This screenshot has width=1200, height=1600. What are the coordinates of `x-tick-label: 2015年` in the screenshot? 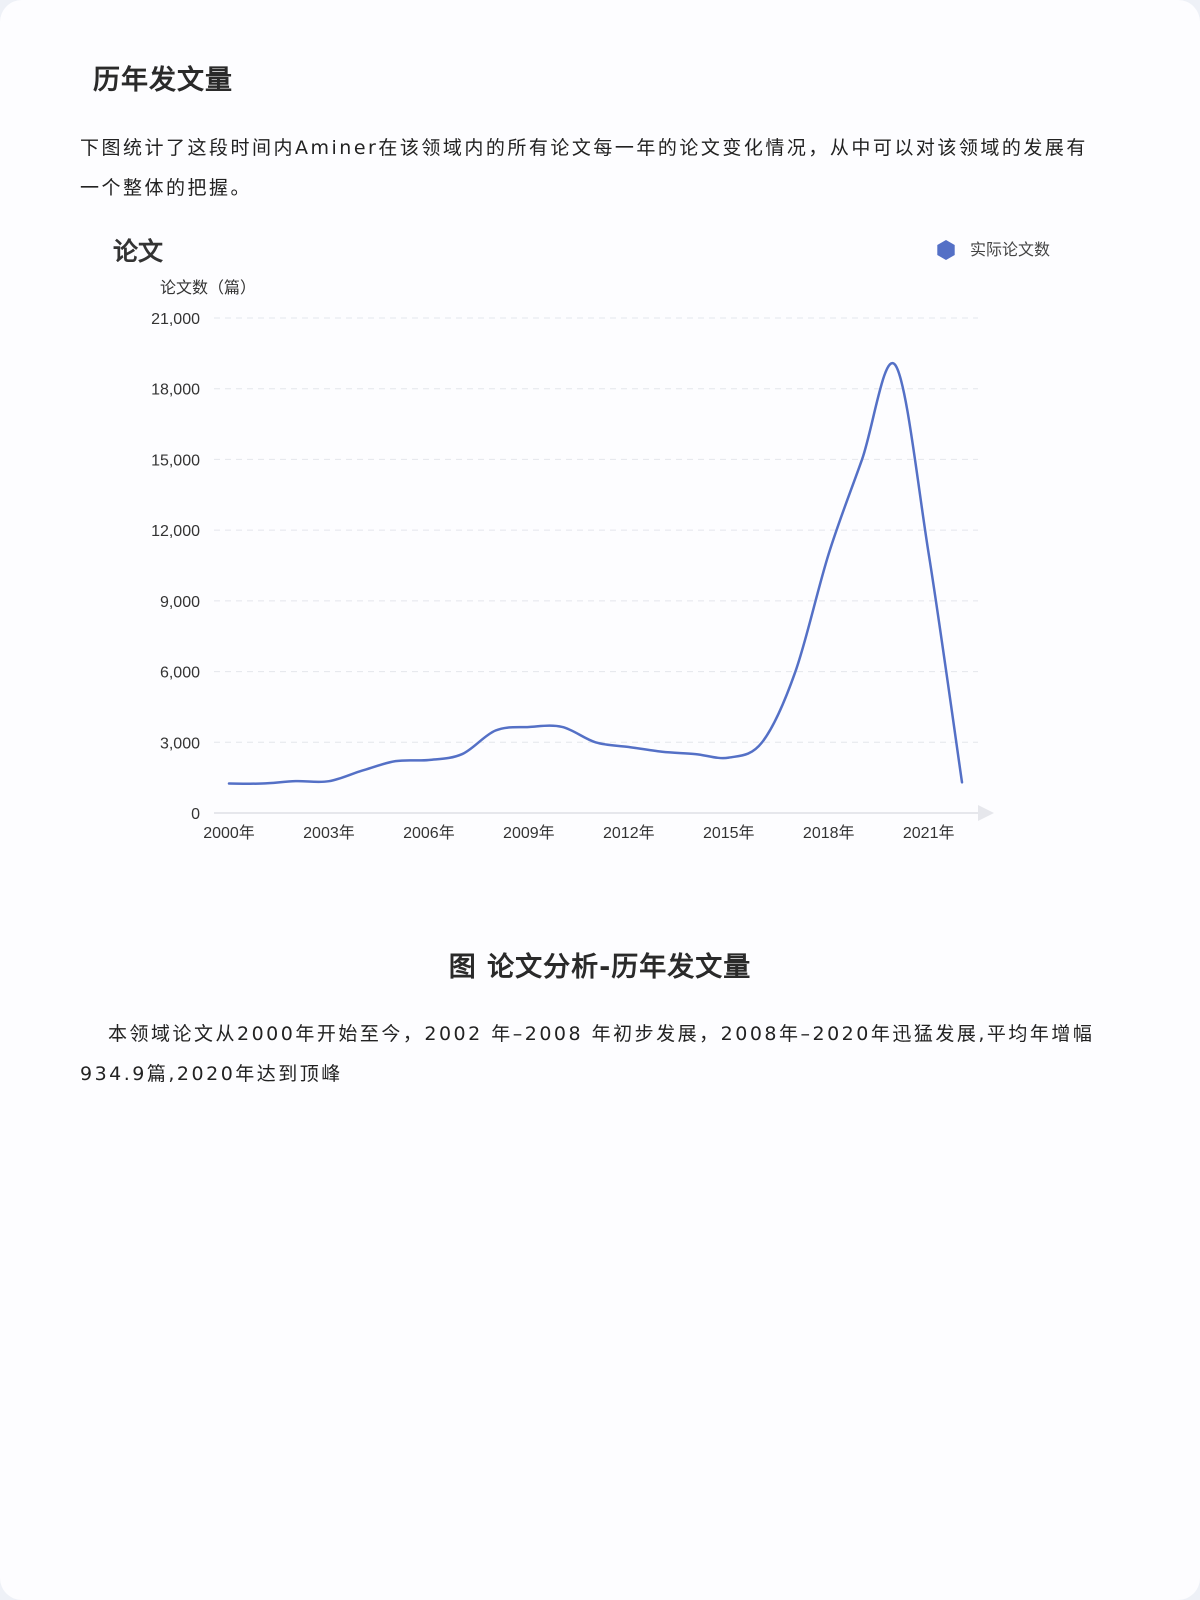 It's located at (729, 833).